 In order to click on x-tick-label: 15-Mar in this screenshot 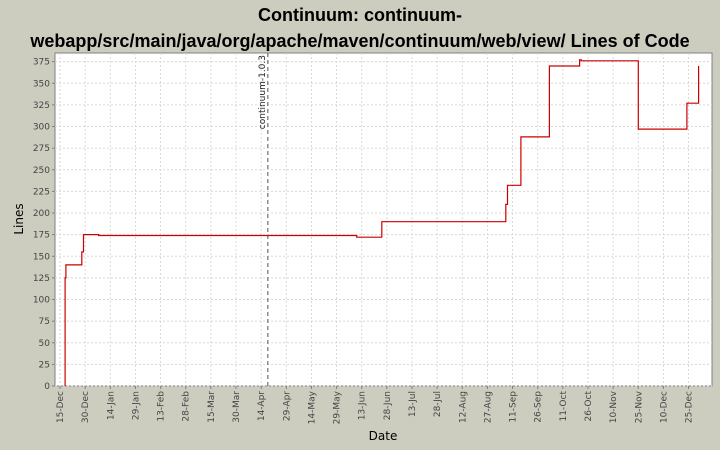, I will do `click(212, 407)`.